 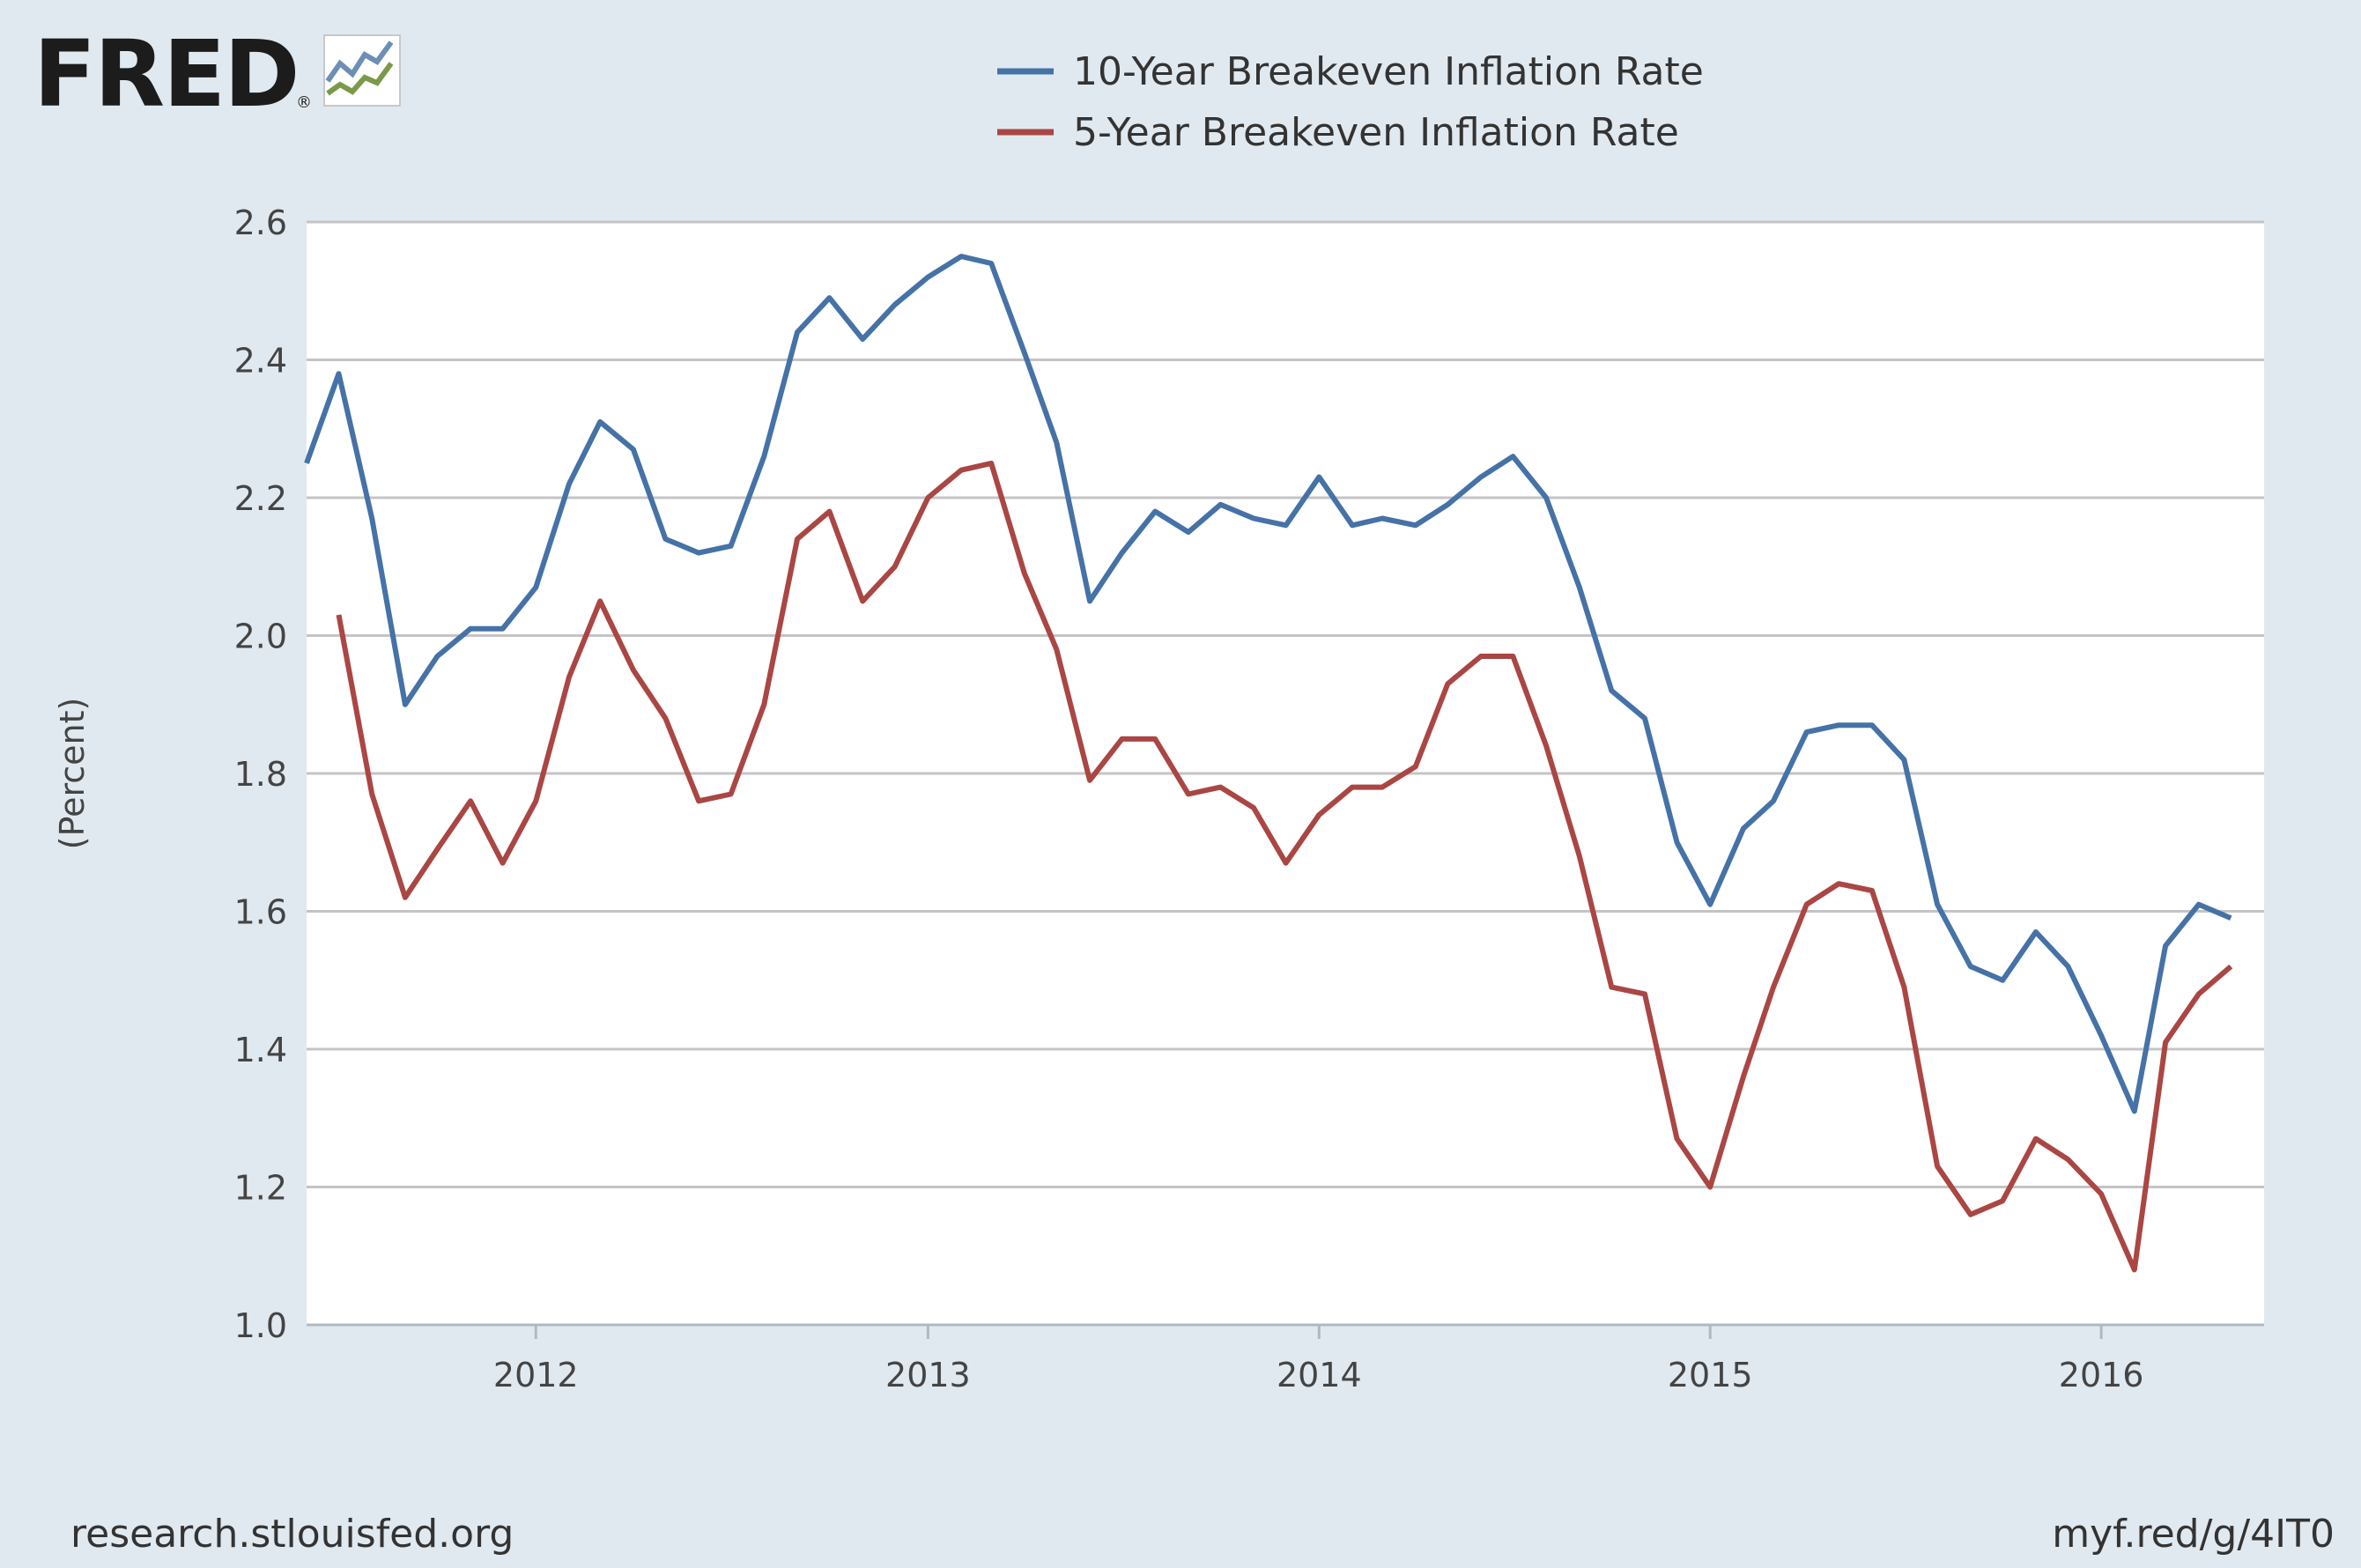 I want to click on x-tick-label: 2013, so click(x=928, y=1375).